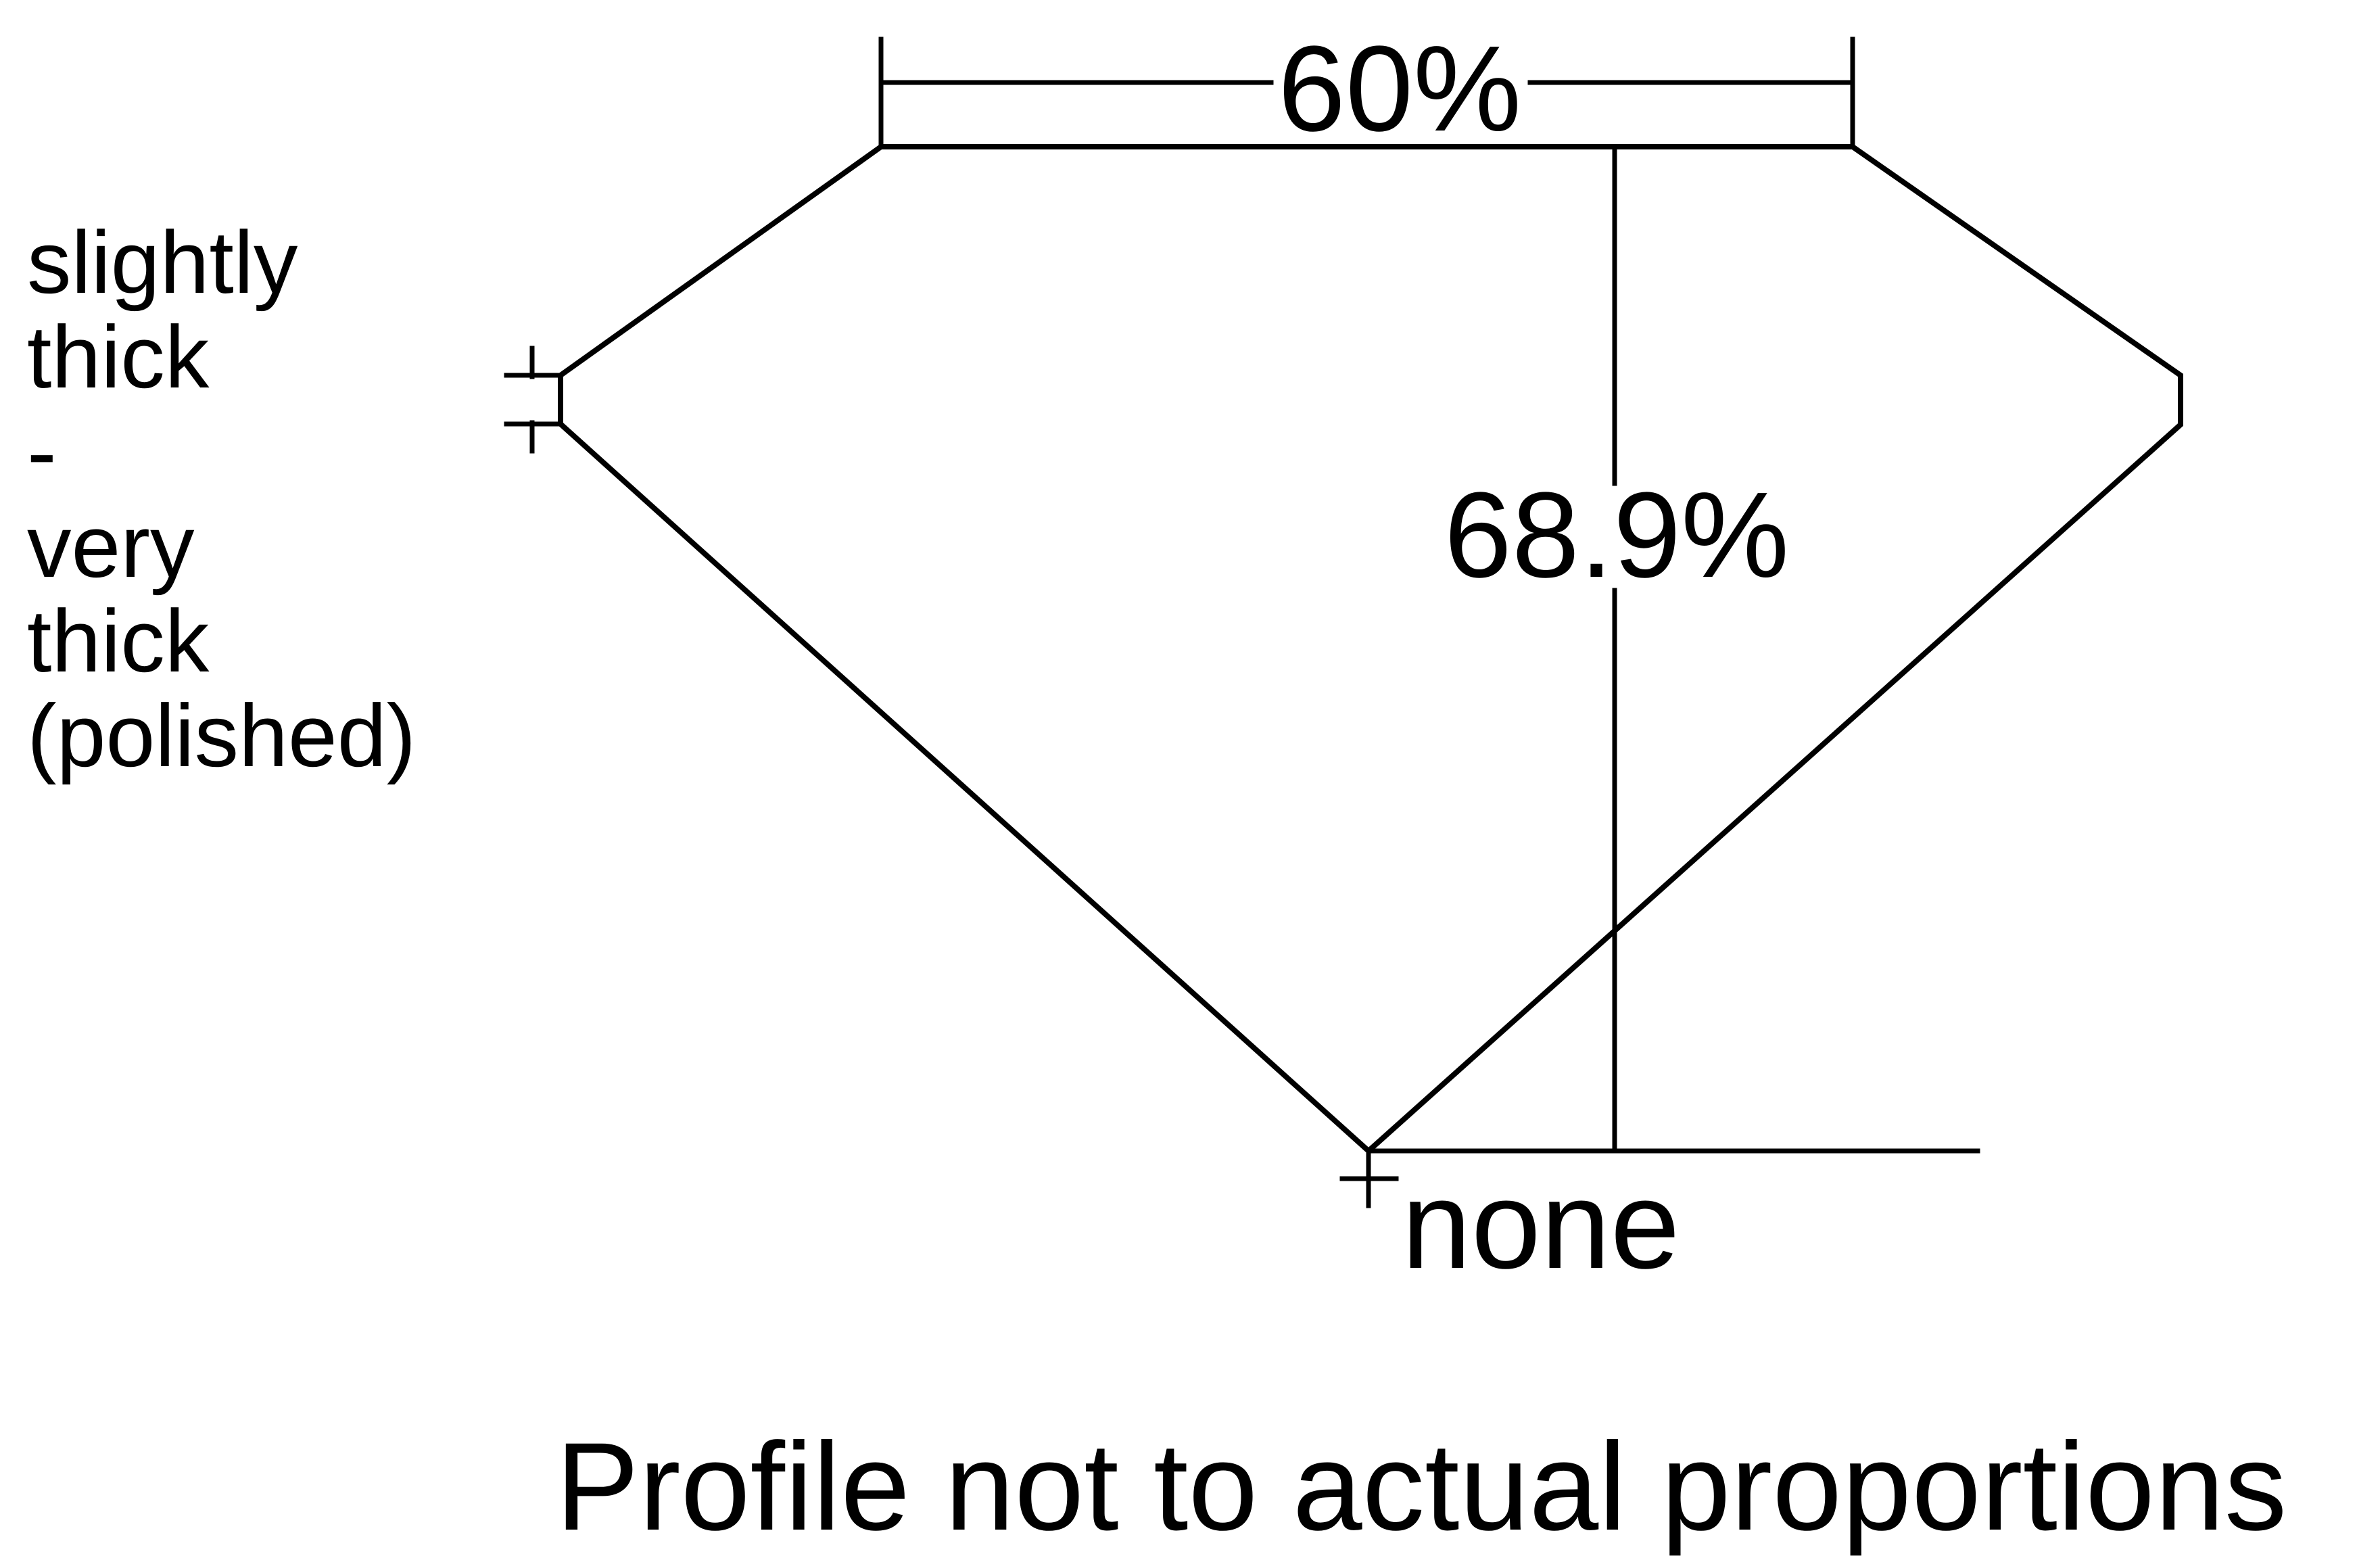  I want to click on depth-percent-label: 68.9%, so click(1616, 535).